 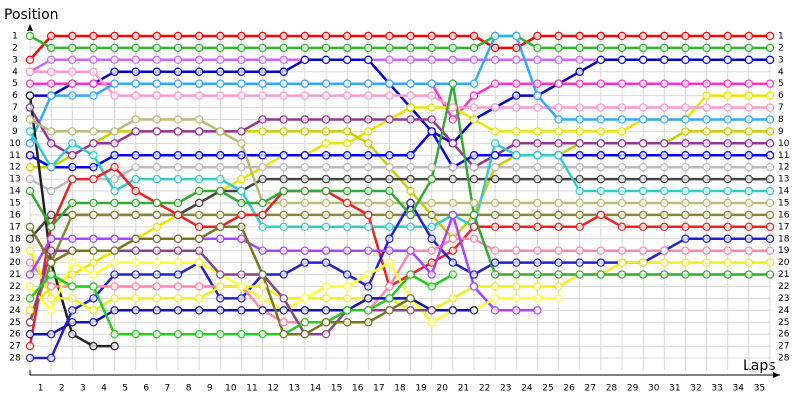 What do you see at coordinates (15, 120) in the screenshot?
I see `y-tick-label: 8` at bounding box center [15, 120].